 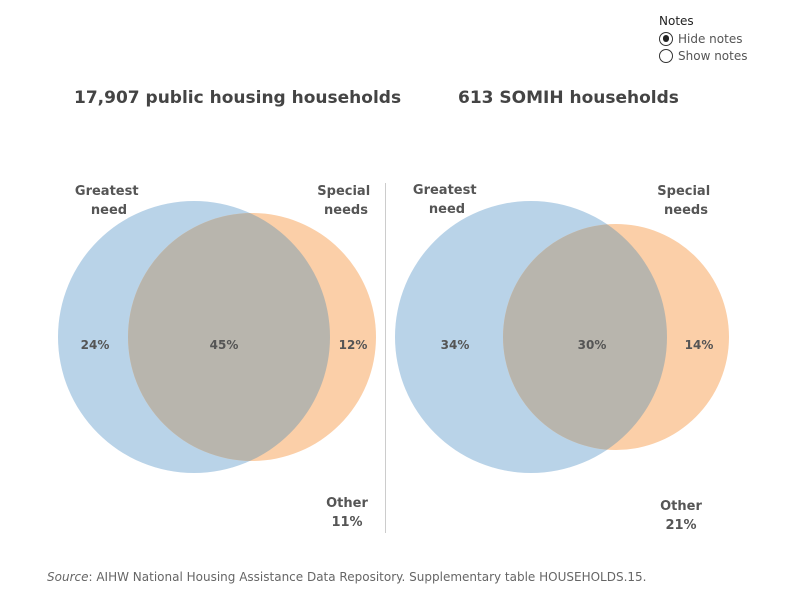 I want to click on greatest-need-only-value: 24%, so click(x=95, y=345).